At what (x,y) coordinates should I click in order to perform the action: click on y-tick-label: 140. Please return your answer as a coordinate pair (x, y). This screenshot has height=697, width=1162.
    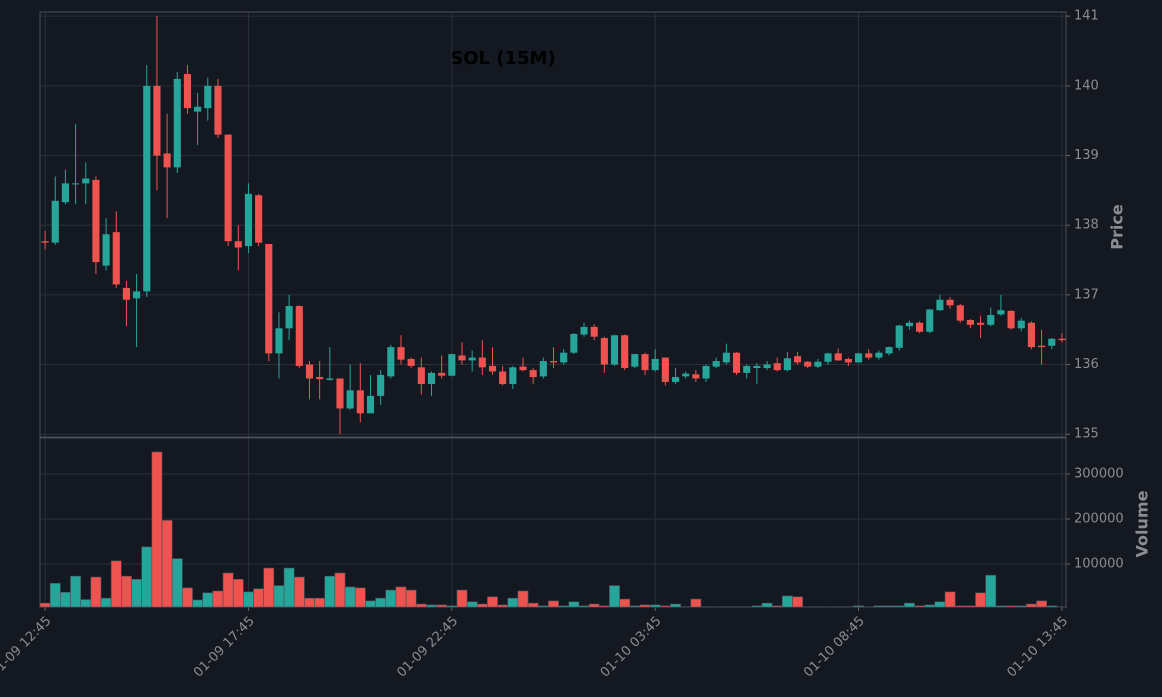
    Looking at the image, I should click on (1086, 85).